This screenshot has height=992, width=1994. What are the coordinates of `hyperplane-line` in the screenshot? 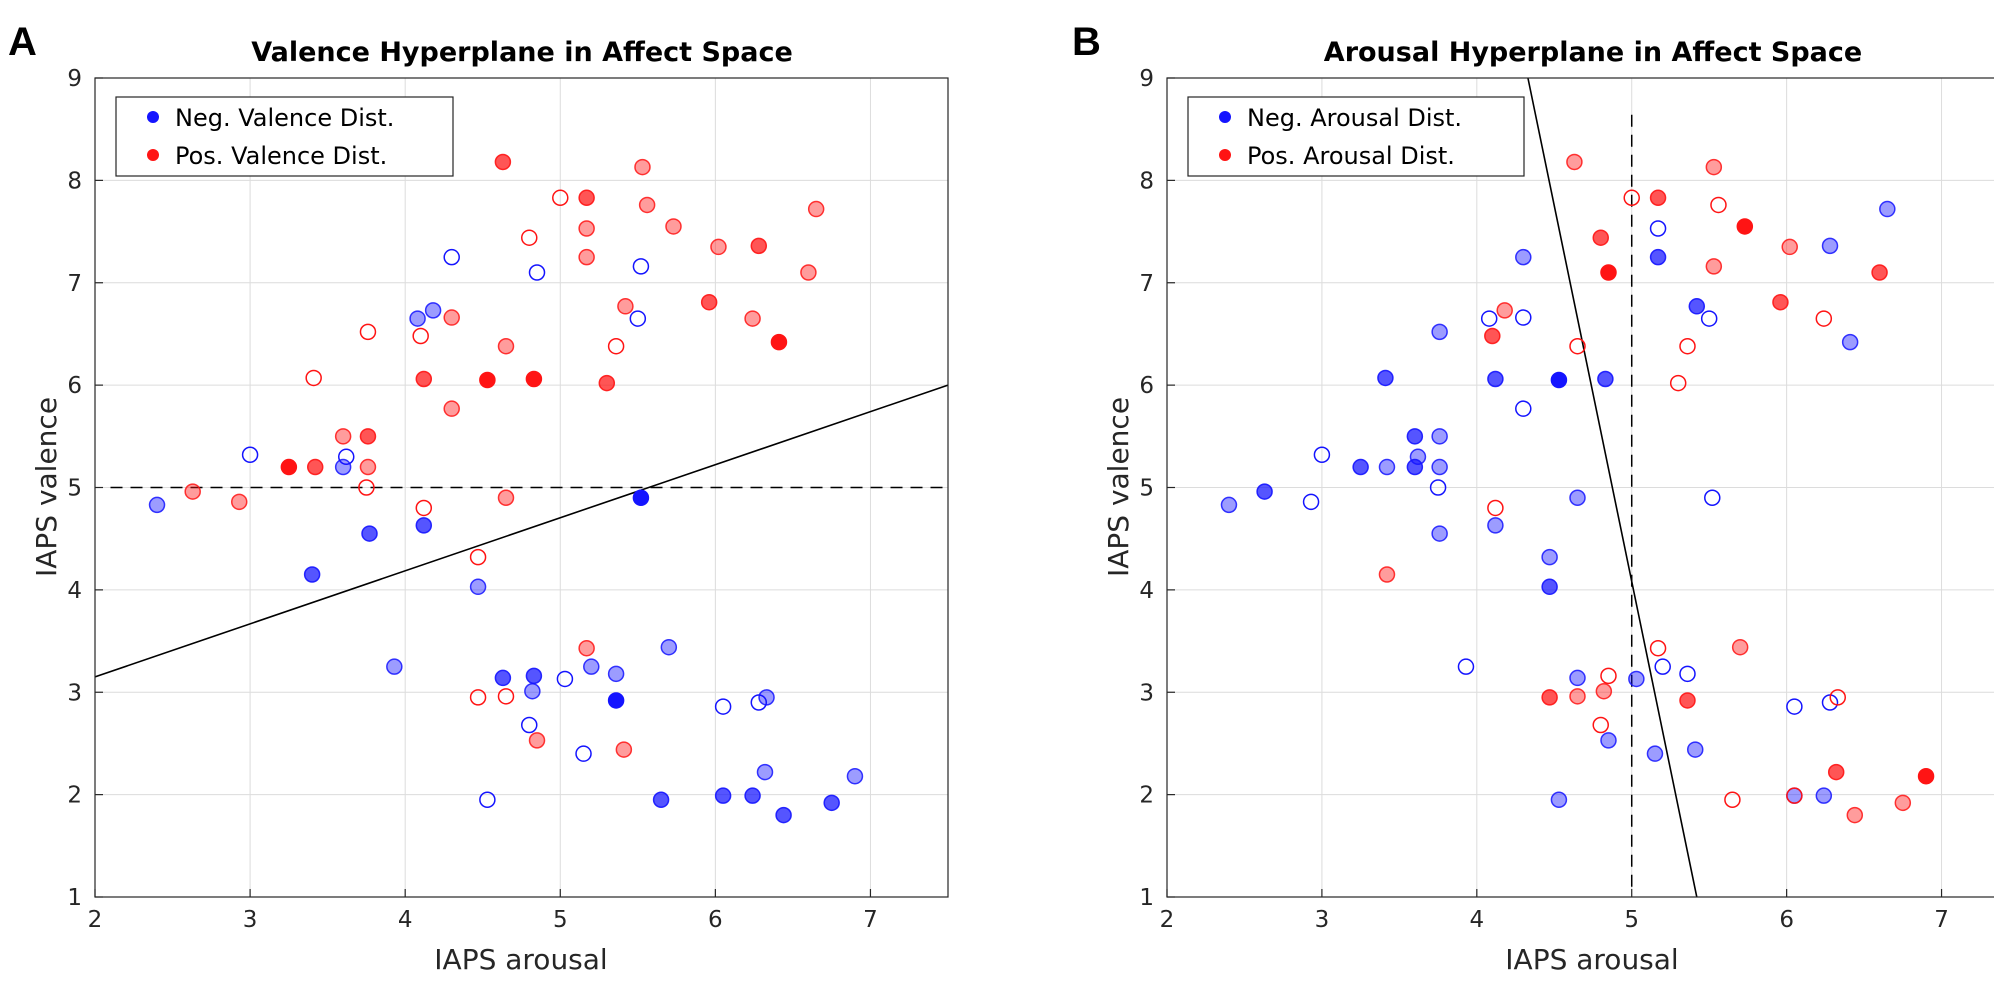 It's located at (521, 531).